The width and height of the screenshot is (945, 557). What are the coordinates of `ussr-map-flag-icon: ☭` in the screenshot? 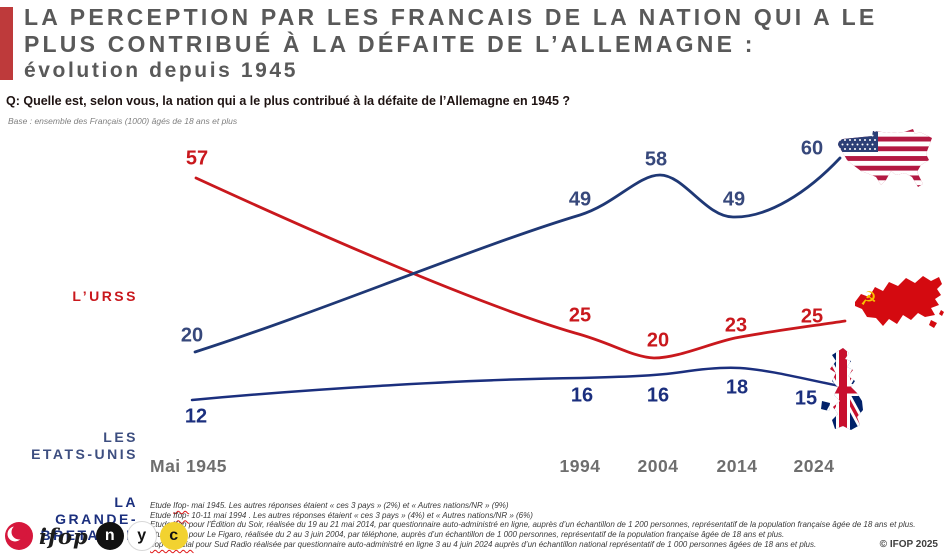 It's located at (899, 302).